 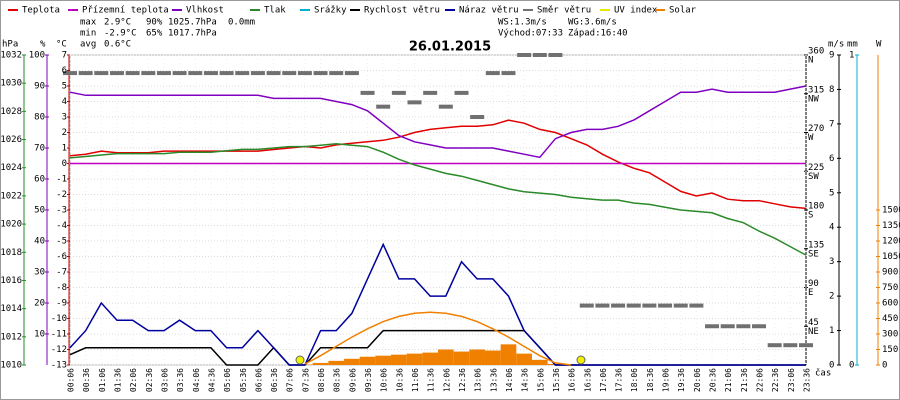 I want to click on y-tick-label: 30, so click(x=39, y=273).